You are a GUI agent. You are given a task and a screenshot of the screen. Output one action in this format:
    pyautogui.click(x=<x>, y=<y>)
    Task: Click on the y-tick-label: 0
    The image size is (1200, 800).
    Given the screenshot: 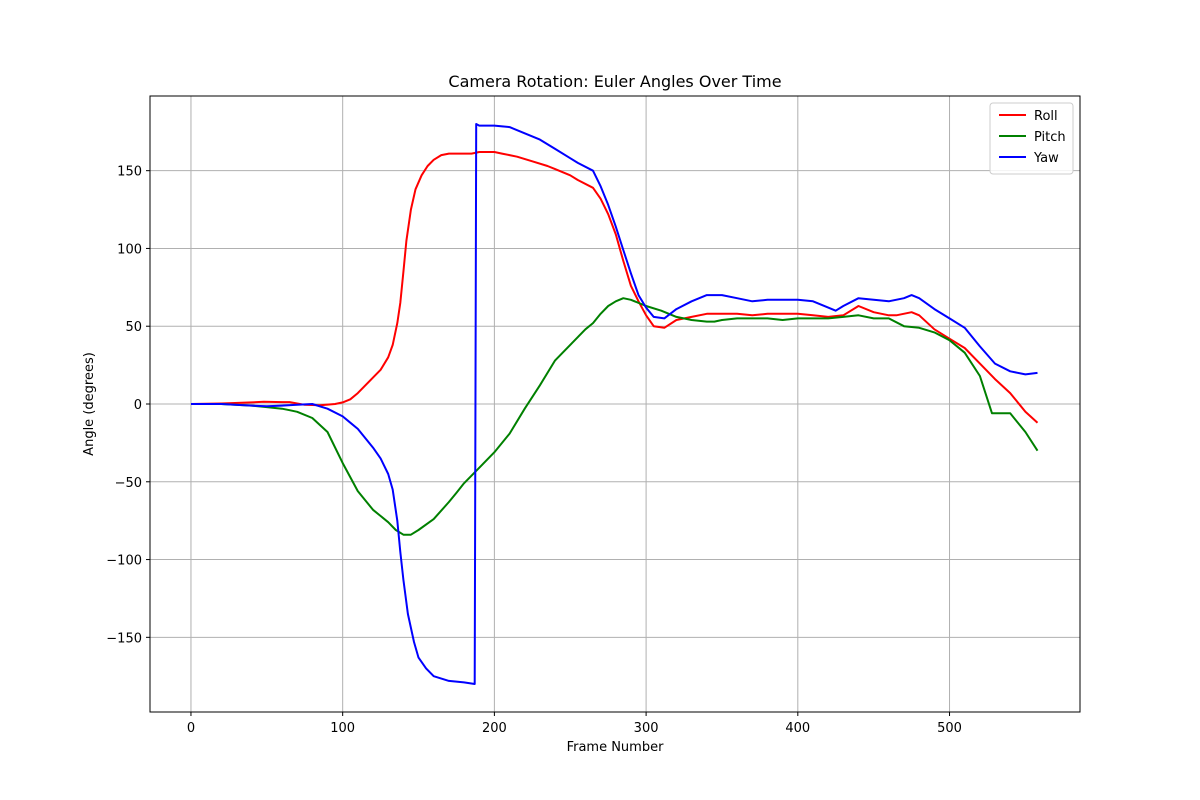 What is the action you would take?
    pyautogui.click(x=138, y=405)
    